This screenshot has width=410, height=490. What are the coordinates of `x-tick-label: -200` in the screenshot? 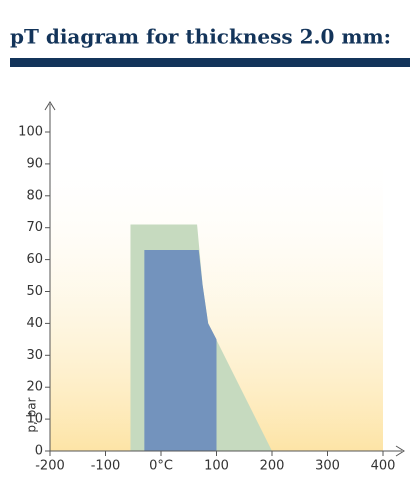 It's located at (50, 466).